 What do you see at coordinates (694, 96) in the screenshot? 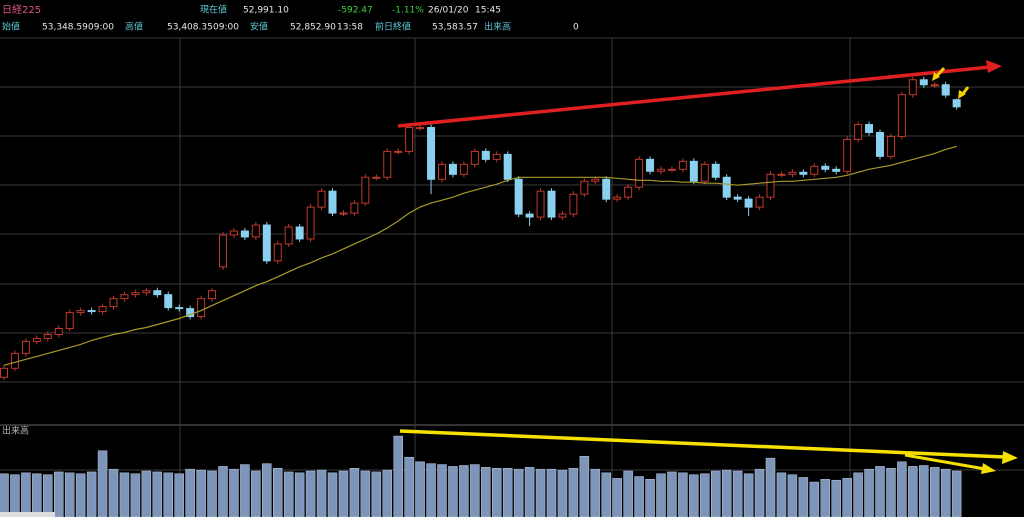
I see `trend-arrow` at bounding box center [694, 96].